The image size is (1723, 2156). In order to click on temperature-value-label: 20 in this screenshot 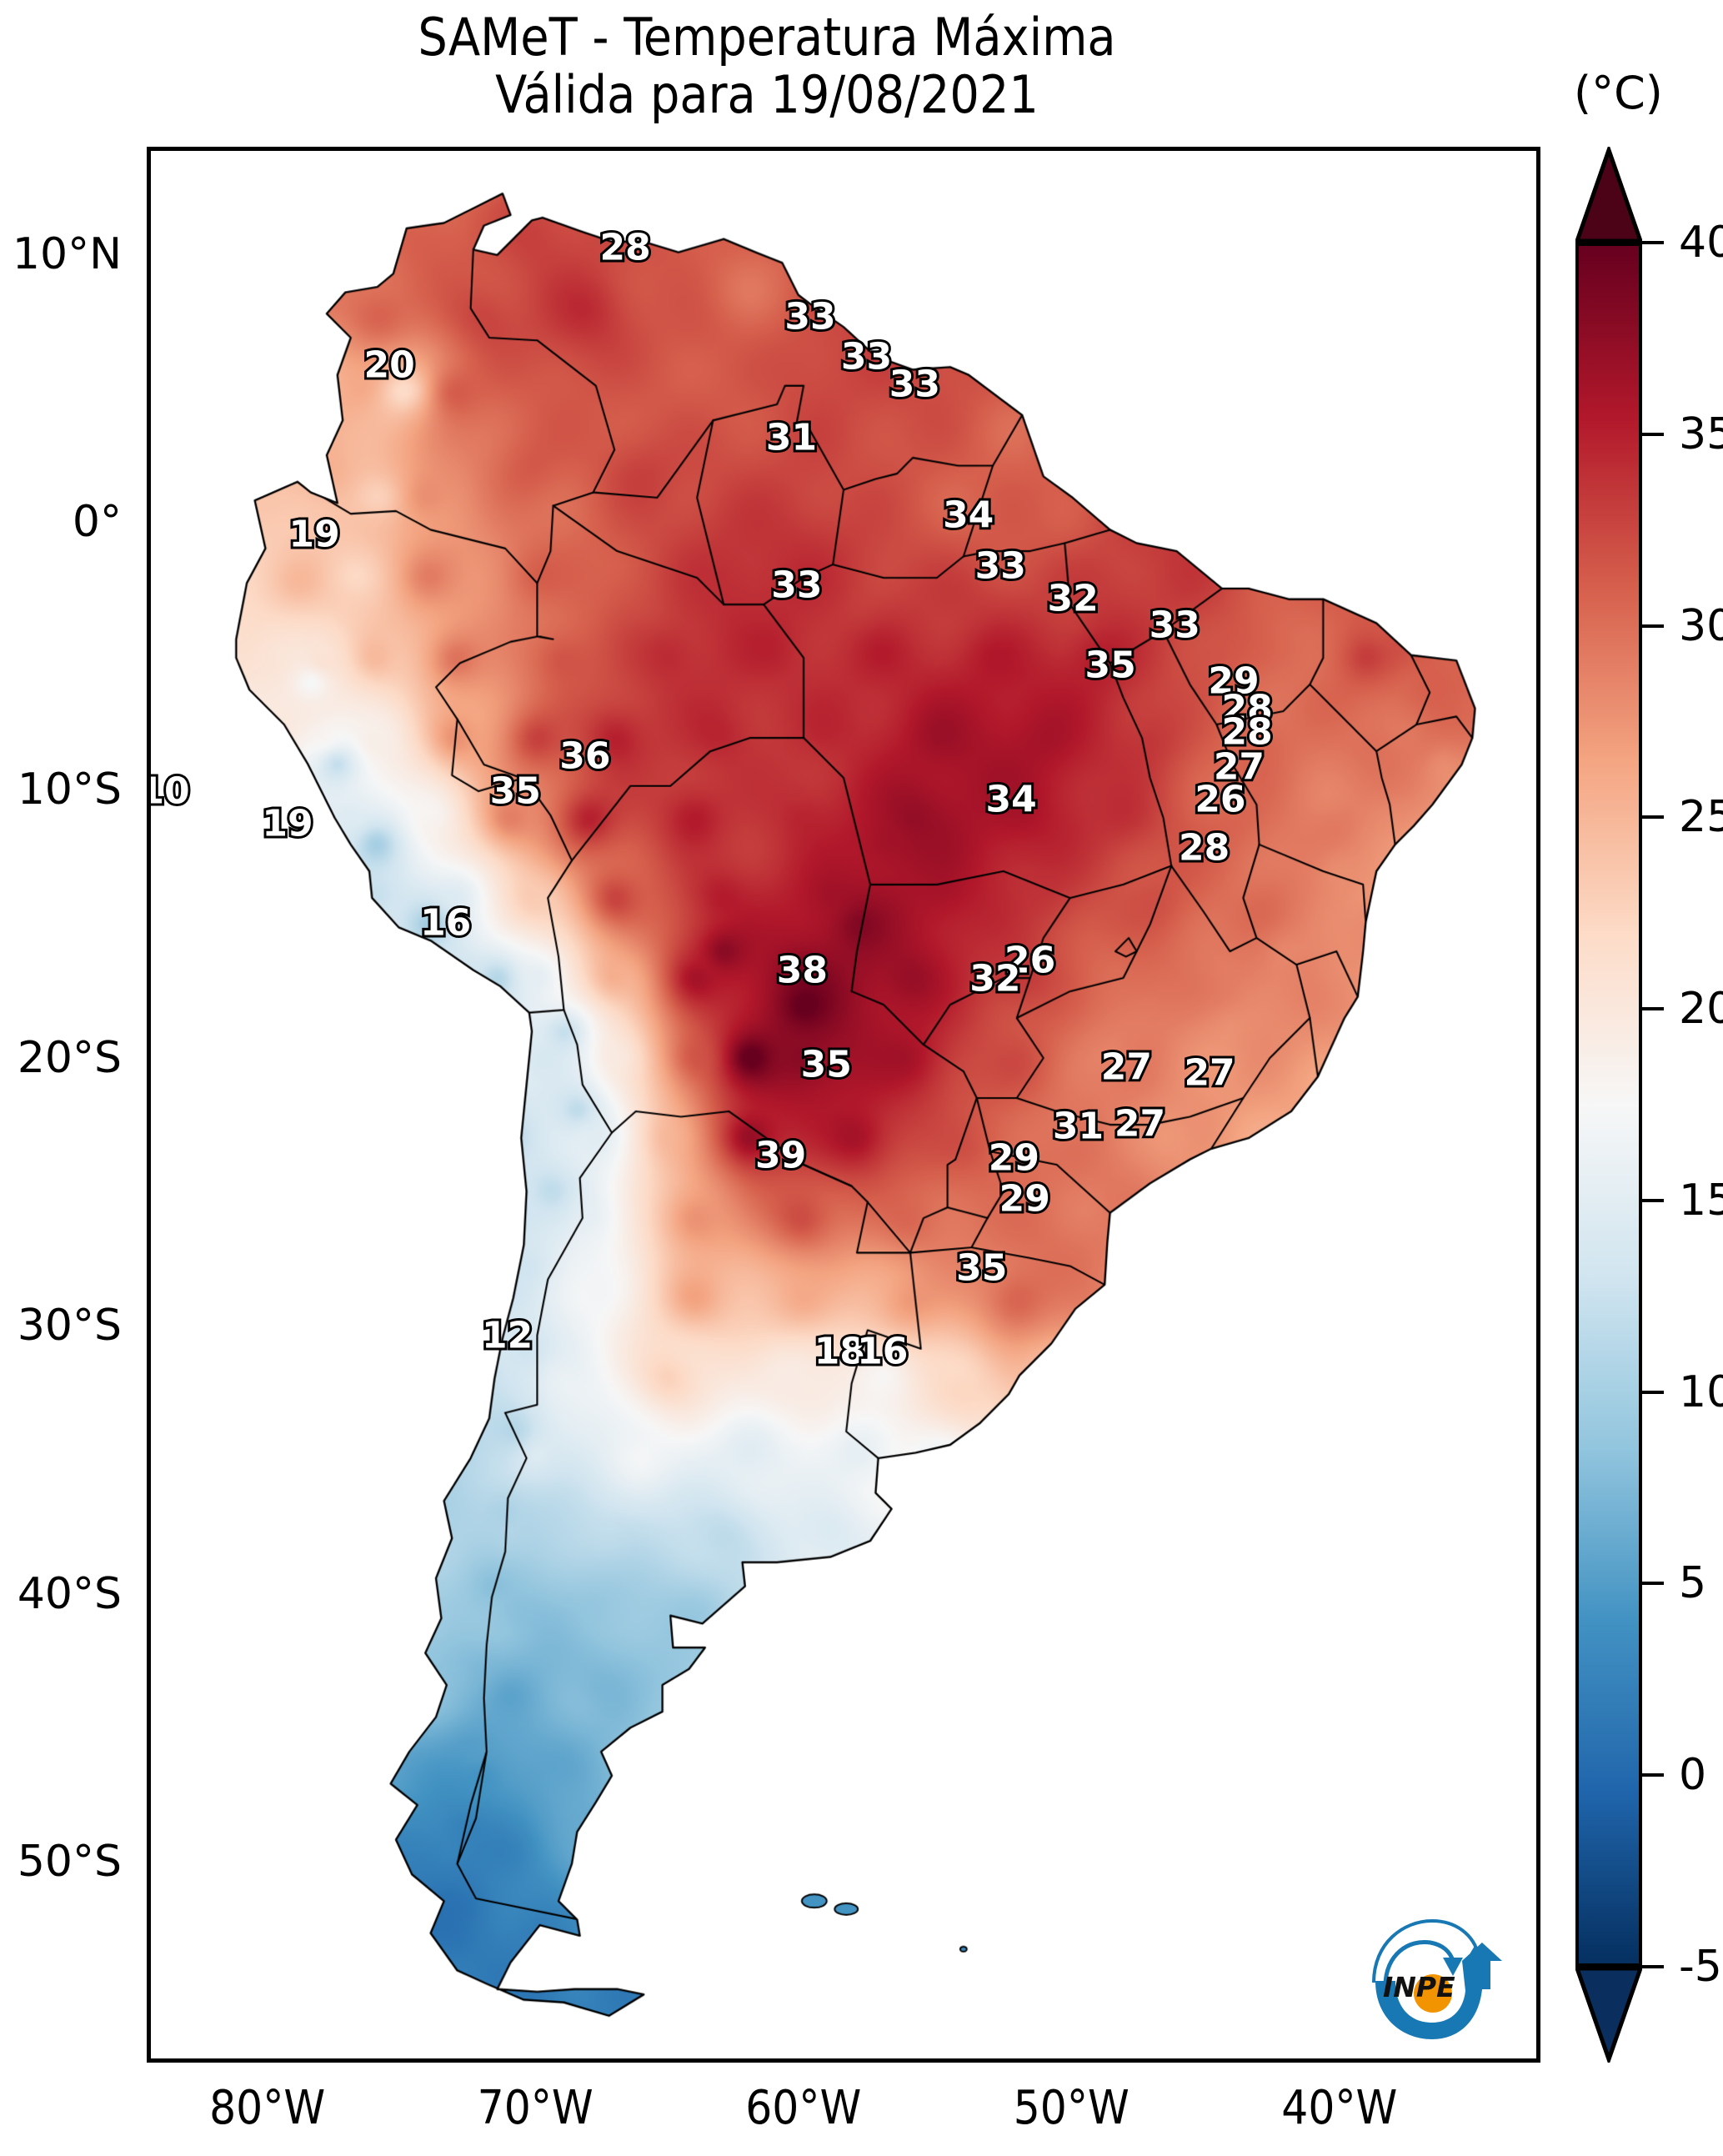, I will do `click(390, 365)`.